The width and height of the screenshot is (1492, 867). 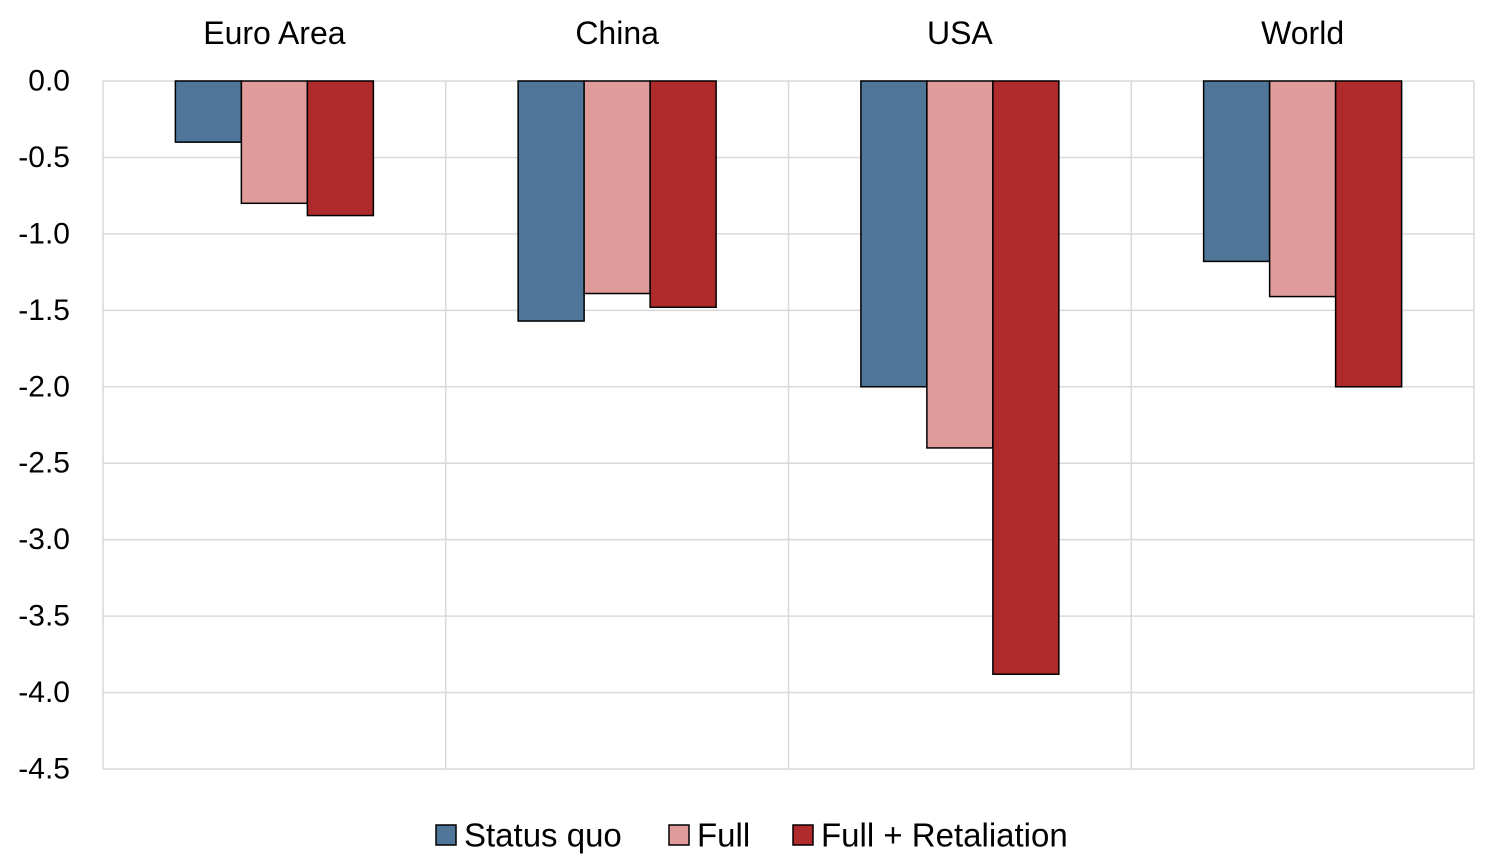 What do you see at coordinates (960, 33) in the screenshot?
I see `category-label: USA` at bounding box center [960, 33].